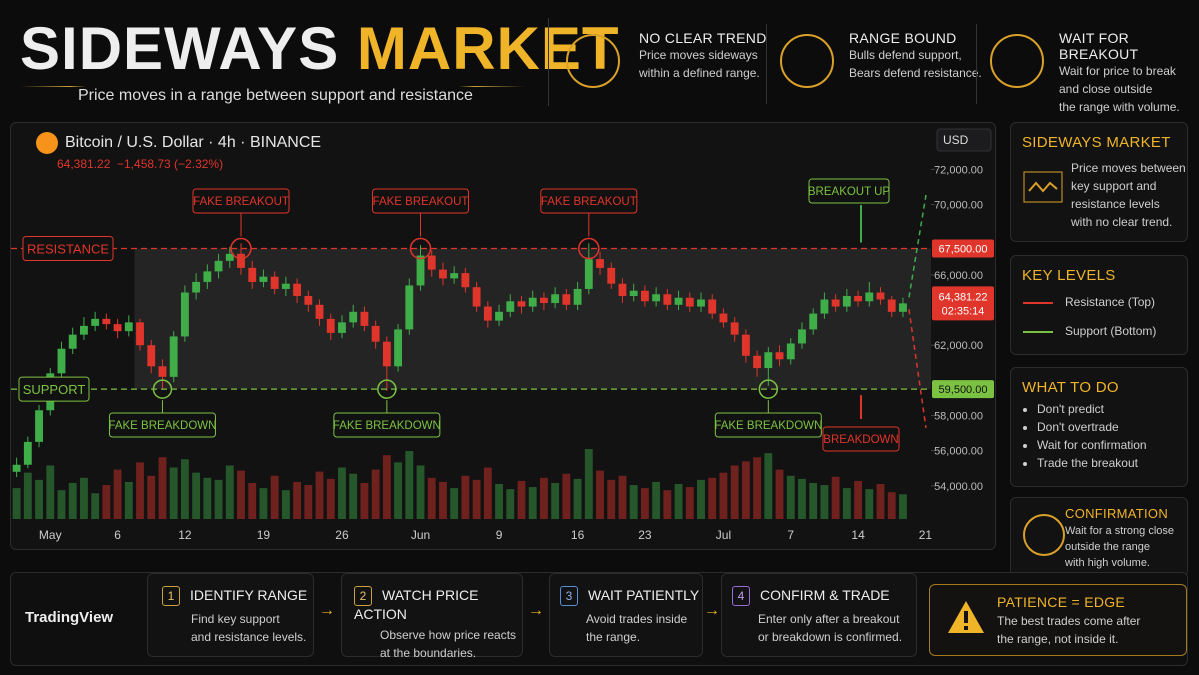  I want to click on line: the range with volume., so click(1119, 107).